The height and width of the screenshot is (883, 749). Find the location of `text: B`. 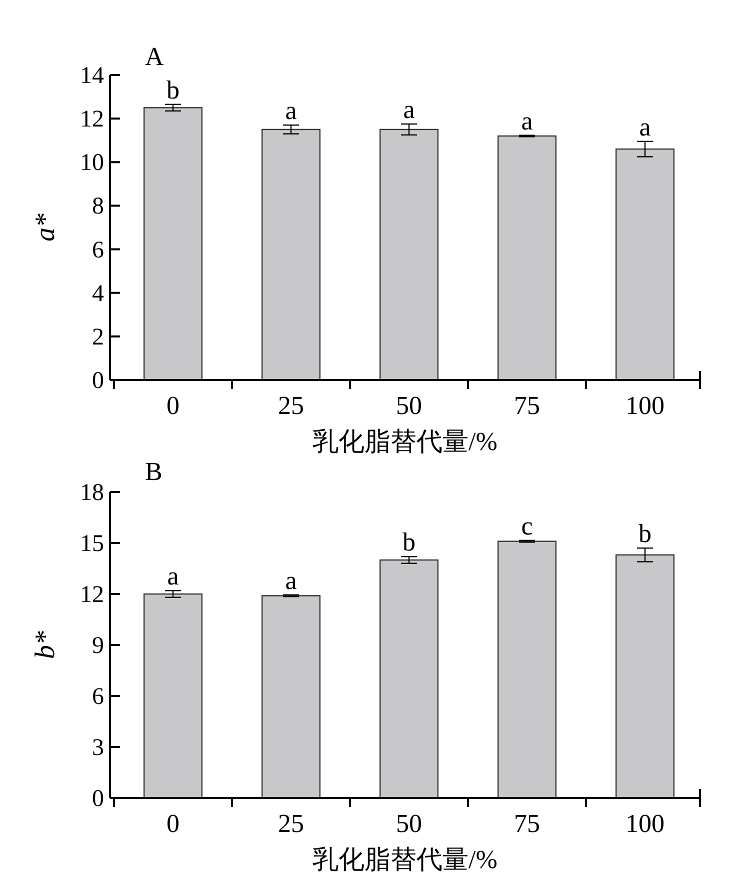

text: B is located at coordinates (153, 471).